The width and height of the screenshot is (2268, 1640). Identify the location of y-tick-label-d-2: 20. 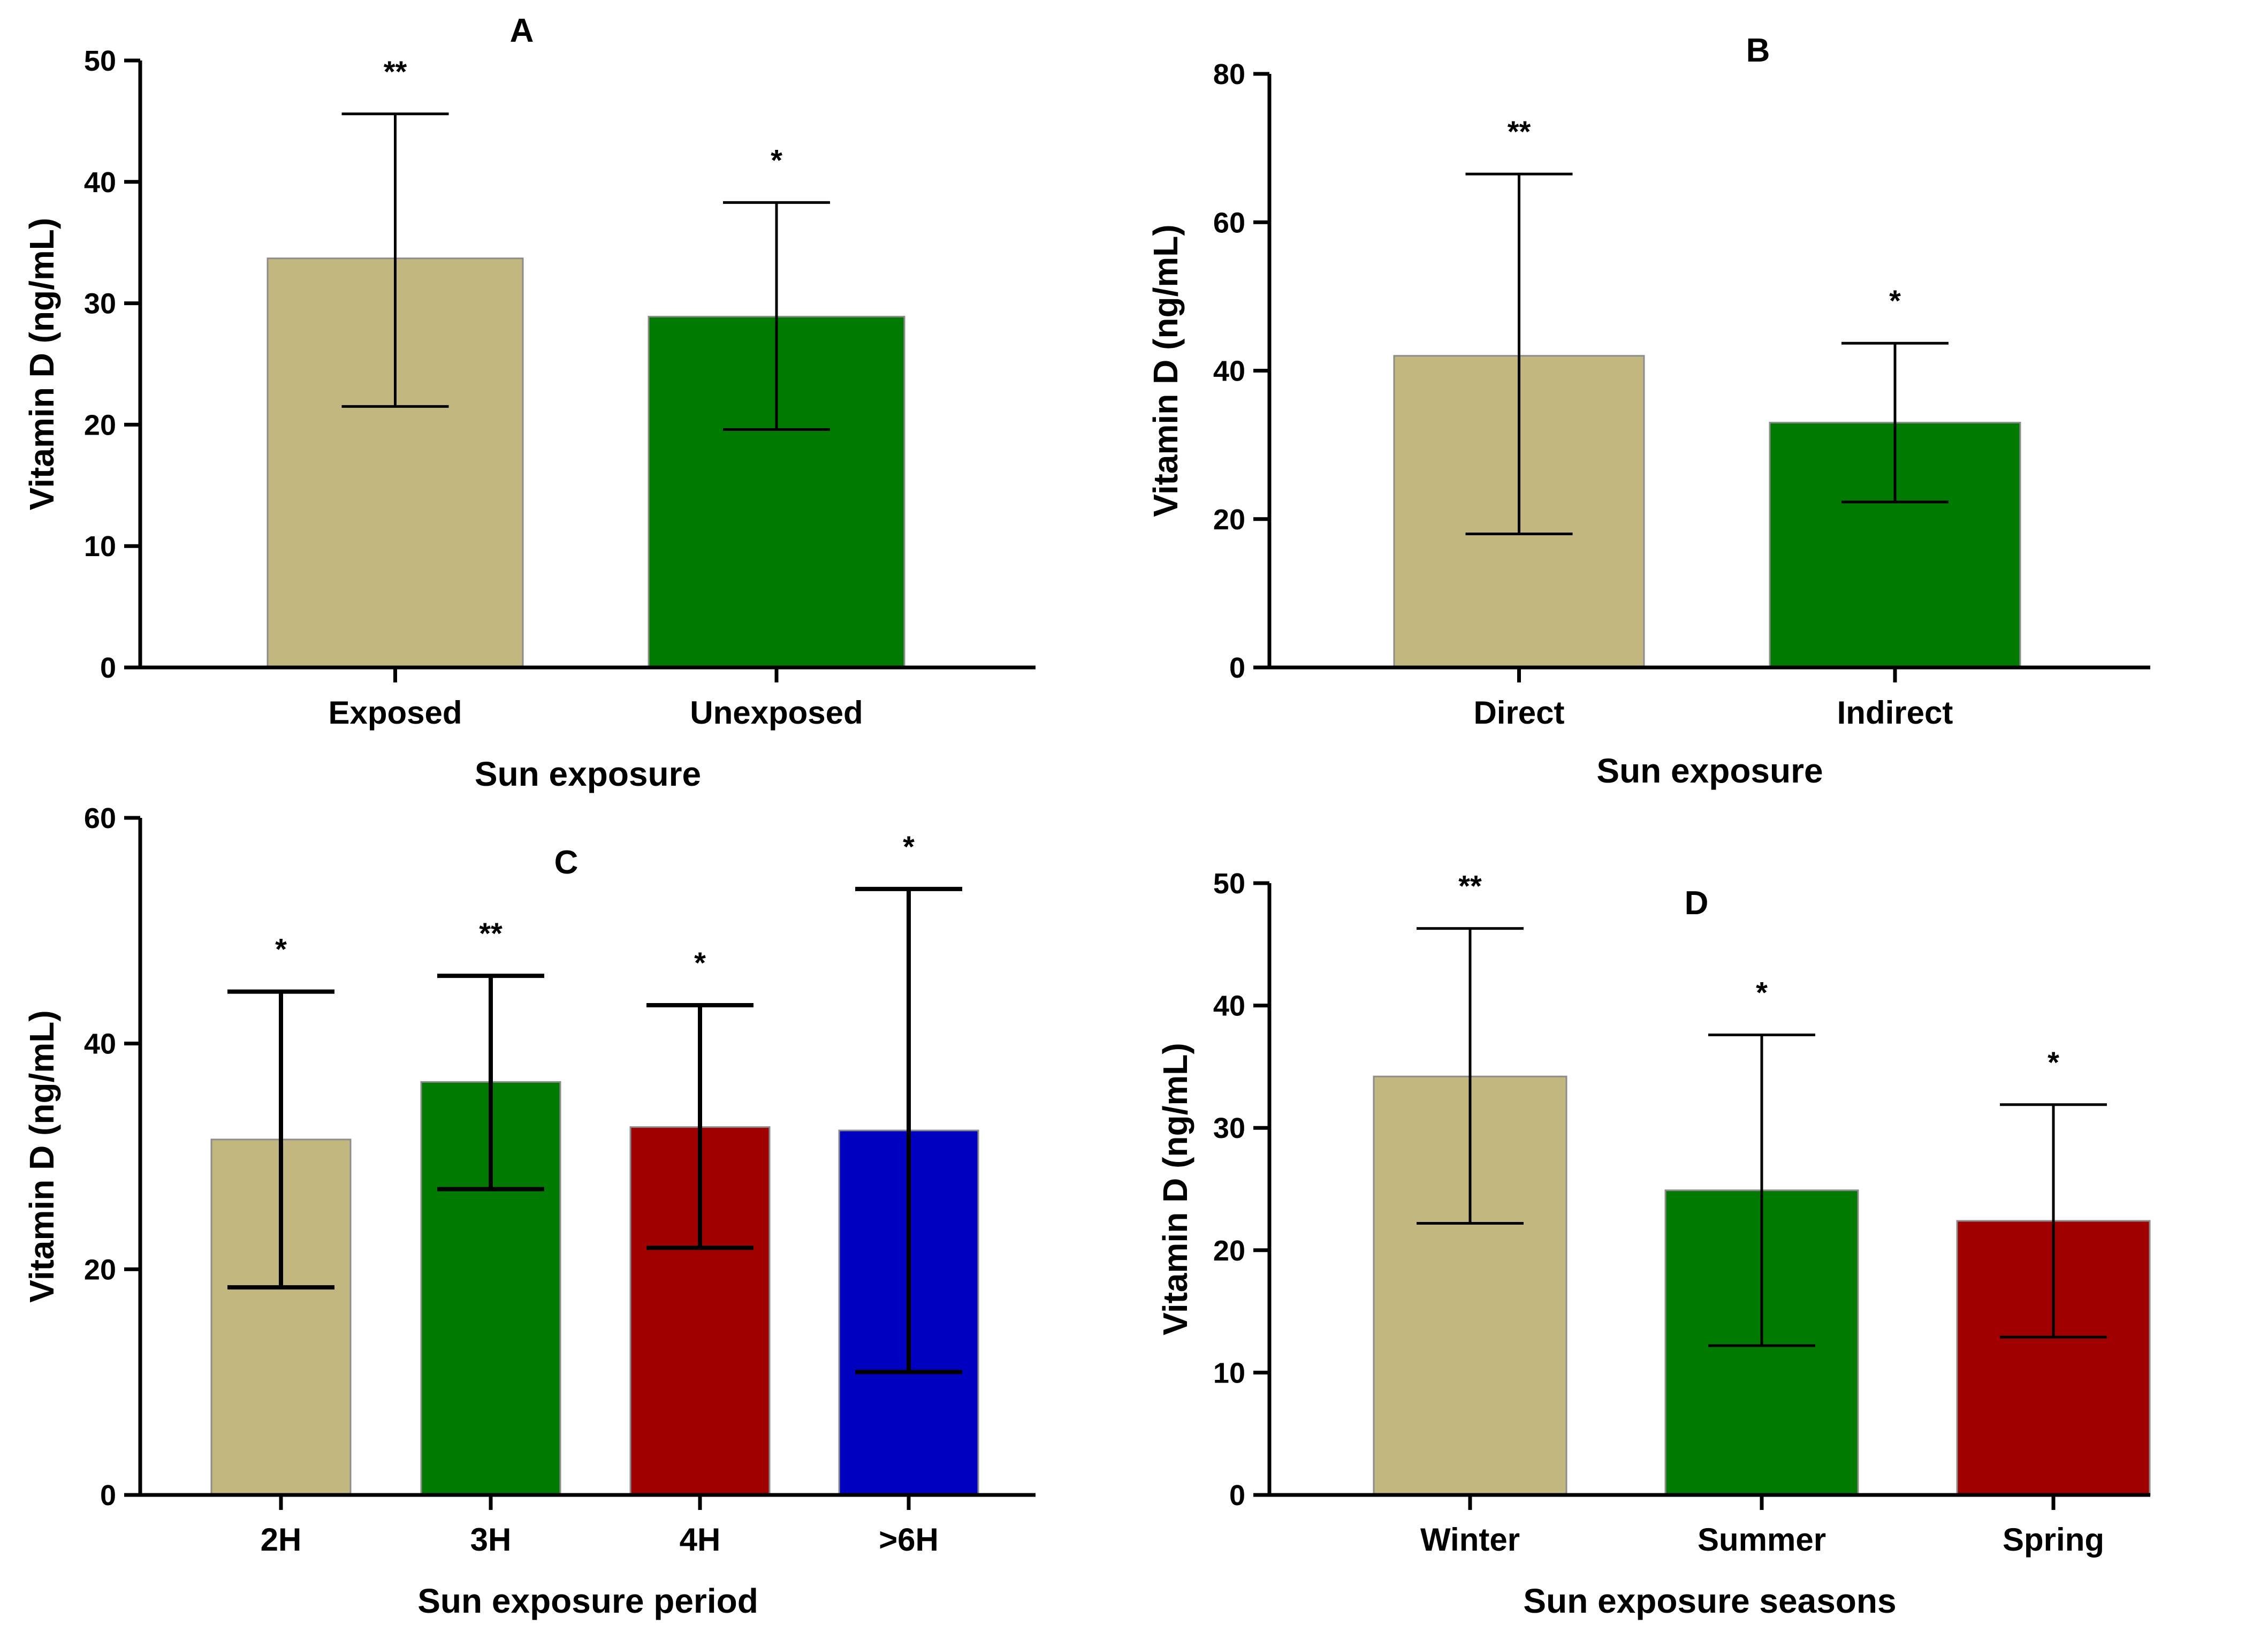
(1229, 1251).